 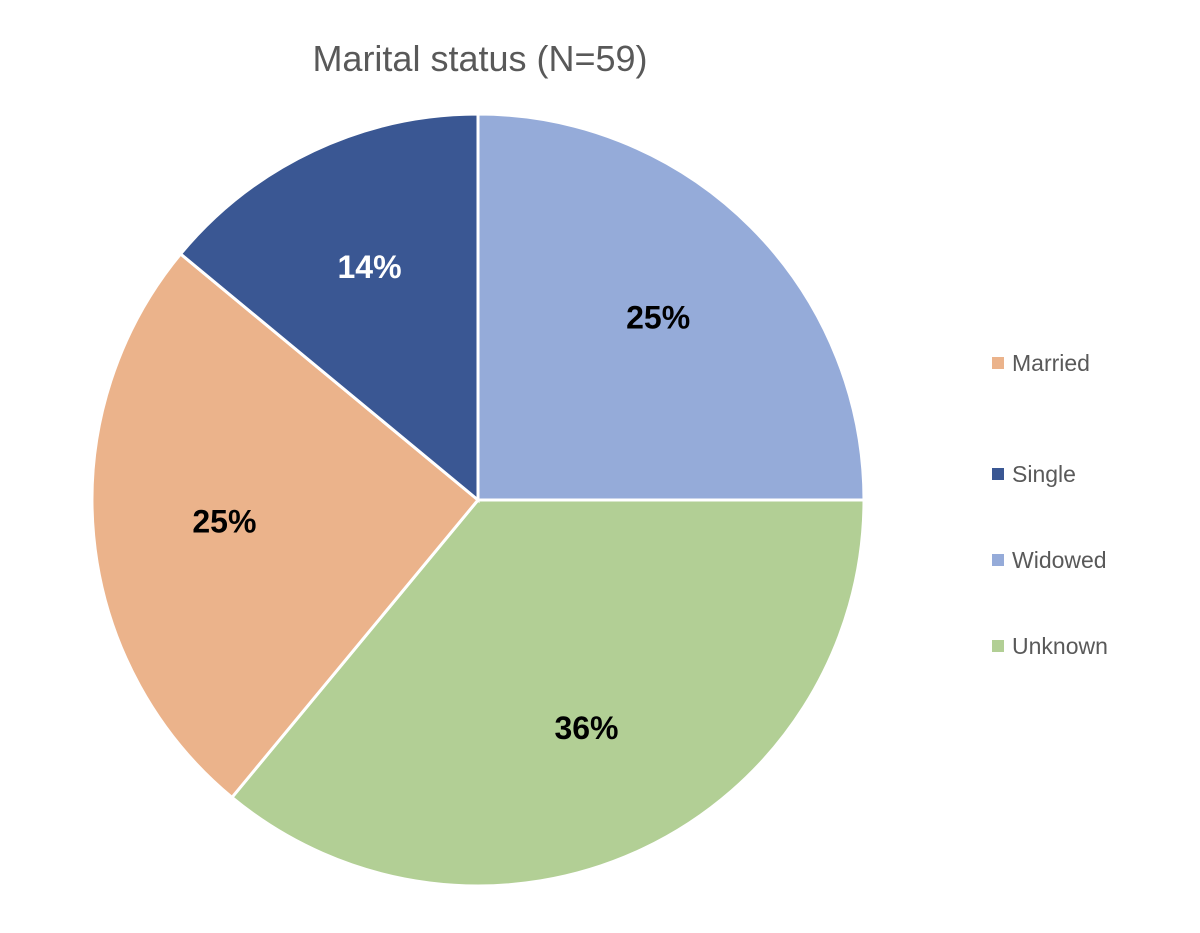 What do you see at coordinates (1060, 645) in the screenshot?
I see `legend-label-unknown: Unknown` at bounding box center [1060, 645].